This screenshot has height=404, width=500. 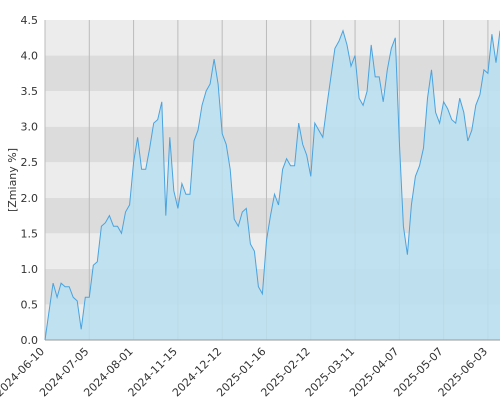 I want to click on y-tick-label: 4.5, so click(x=30, y=20).